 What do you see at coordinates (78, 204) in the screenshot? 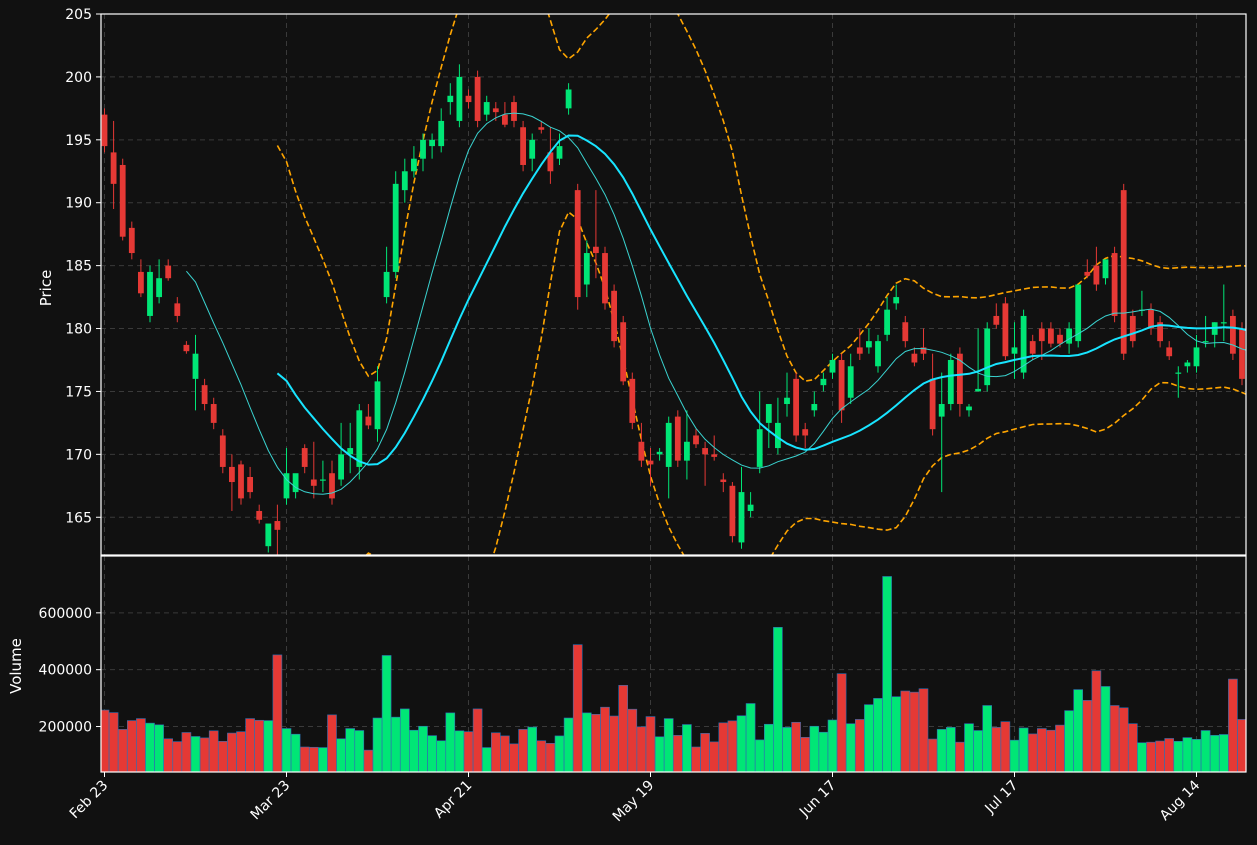
I see `price-tick-label: 190` at bounding box center [78, 204].